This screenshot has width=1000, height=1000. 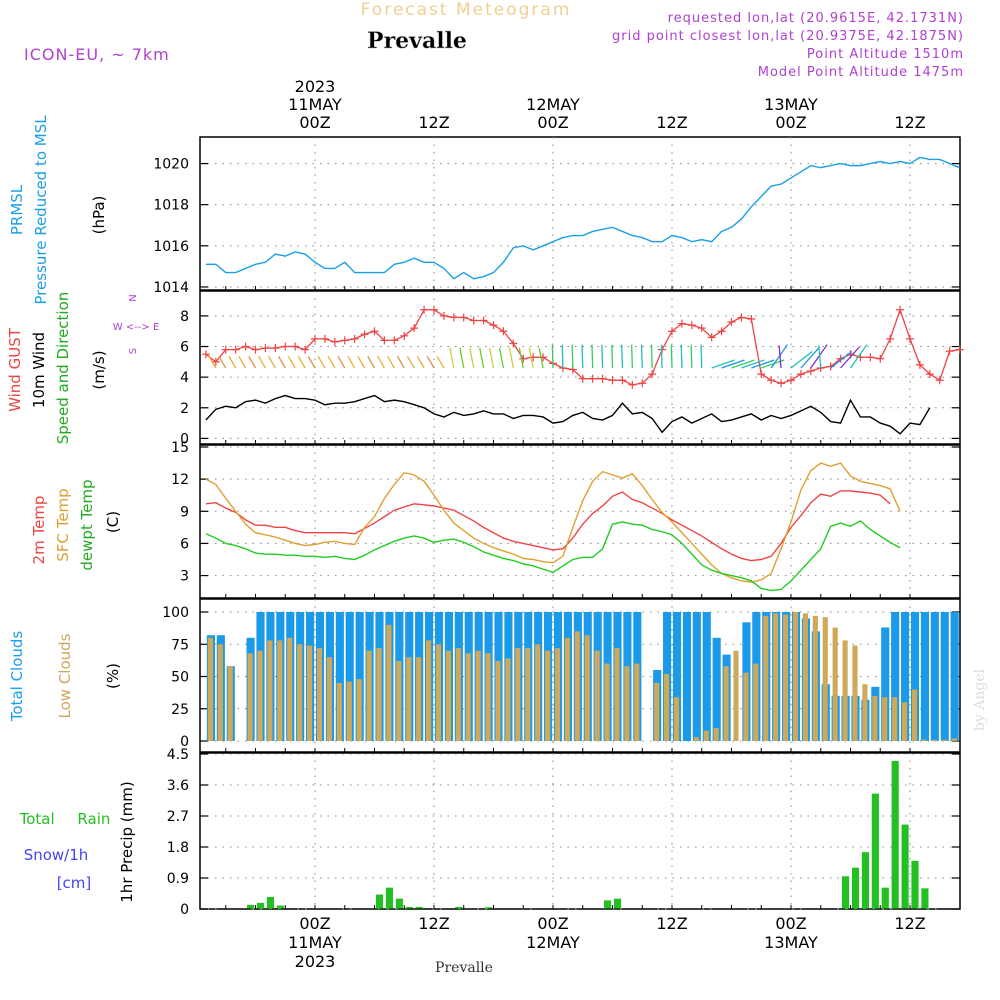 What do you see at coordinates (580, 675) in the screenshot?
I see `panel-frame-clouds` at bounding box center [580, 675].